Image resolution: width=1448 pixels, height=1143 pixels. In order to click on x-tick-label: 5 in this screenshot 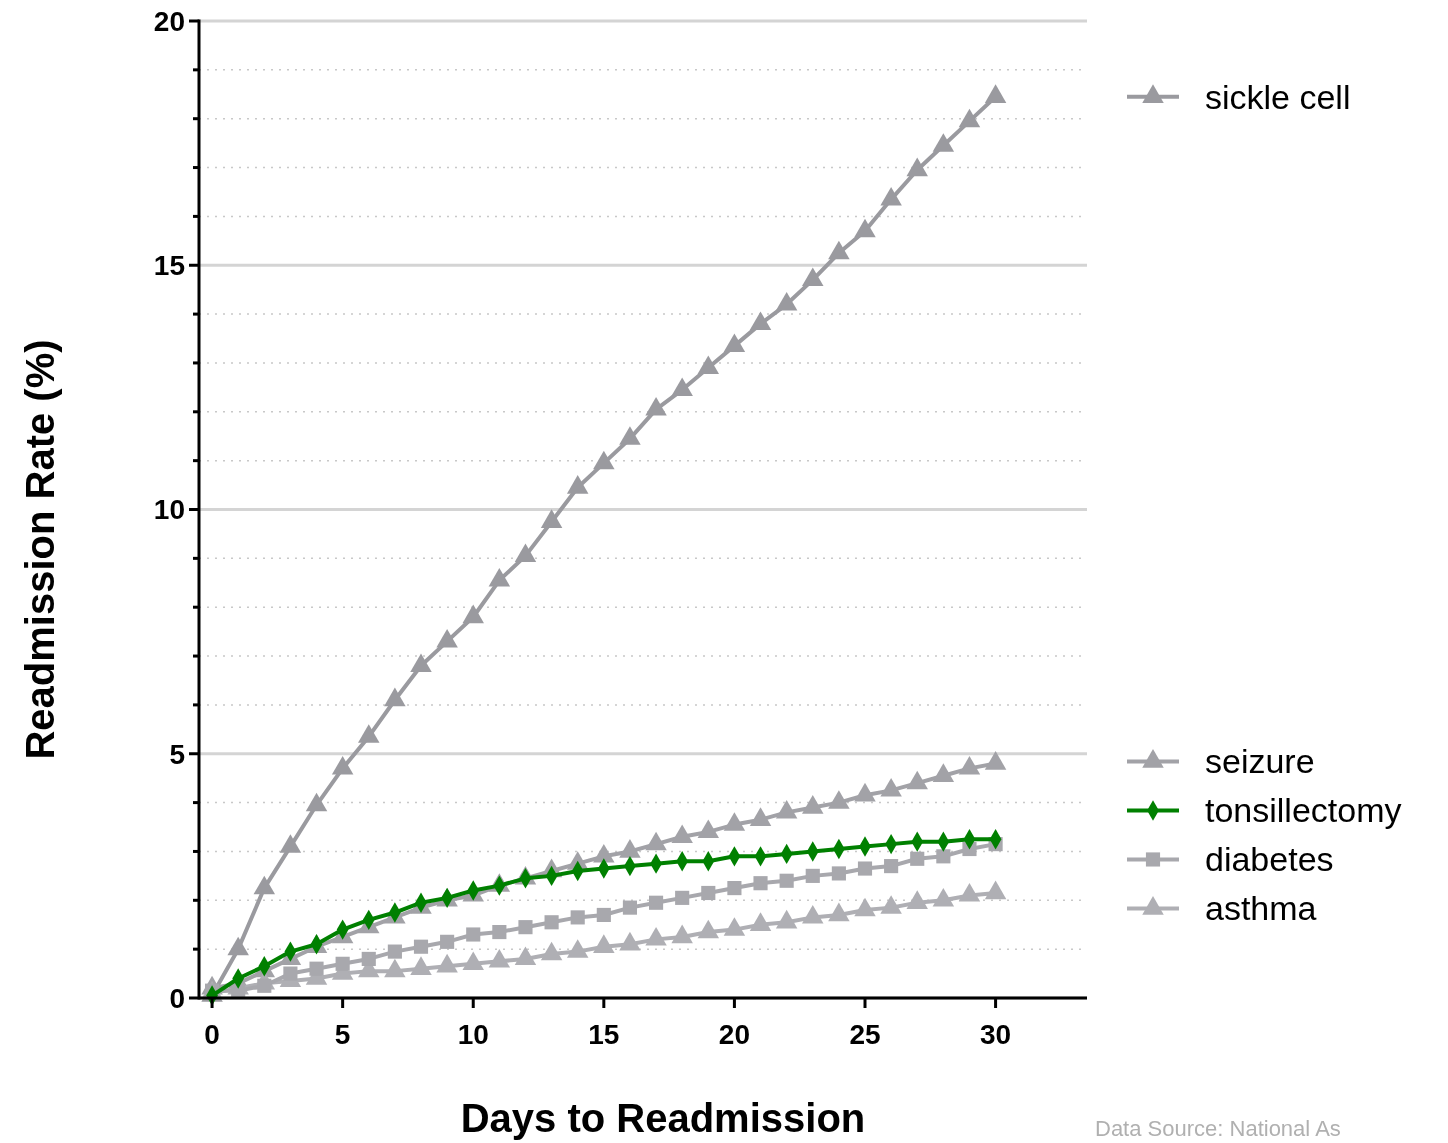, I will do `click(342, 1034)`.